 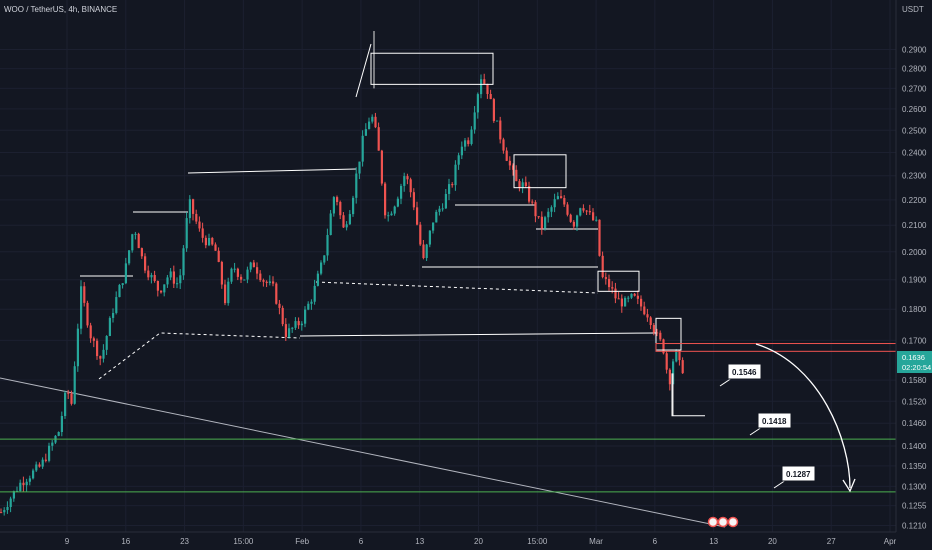 I want to click on projection-arrow, so click(x=803, y=416).